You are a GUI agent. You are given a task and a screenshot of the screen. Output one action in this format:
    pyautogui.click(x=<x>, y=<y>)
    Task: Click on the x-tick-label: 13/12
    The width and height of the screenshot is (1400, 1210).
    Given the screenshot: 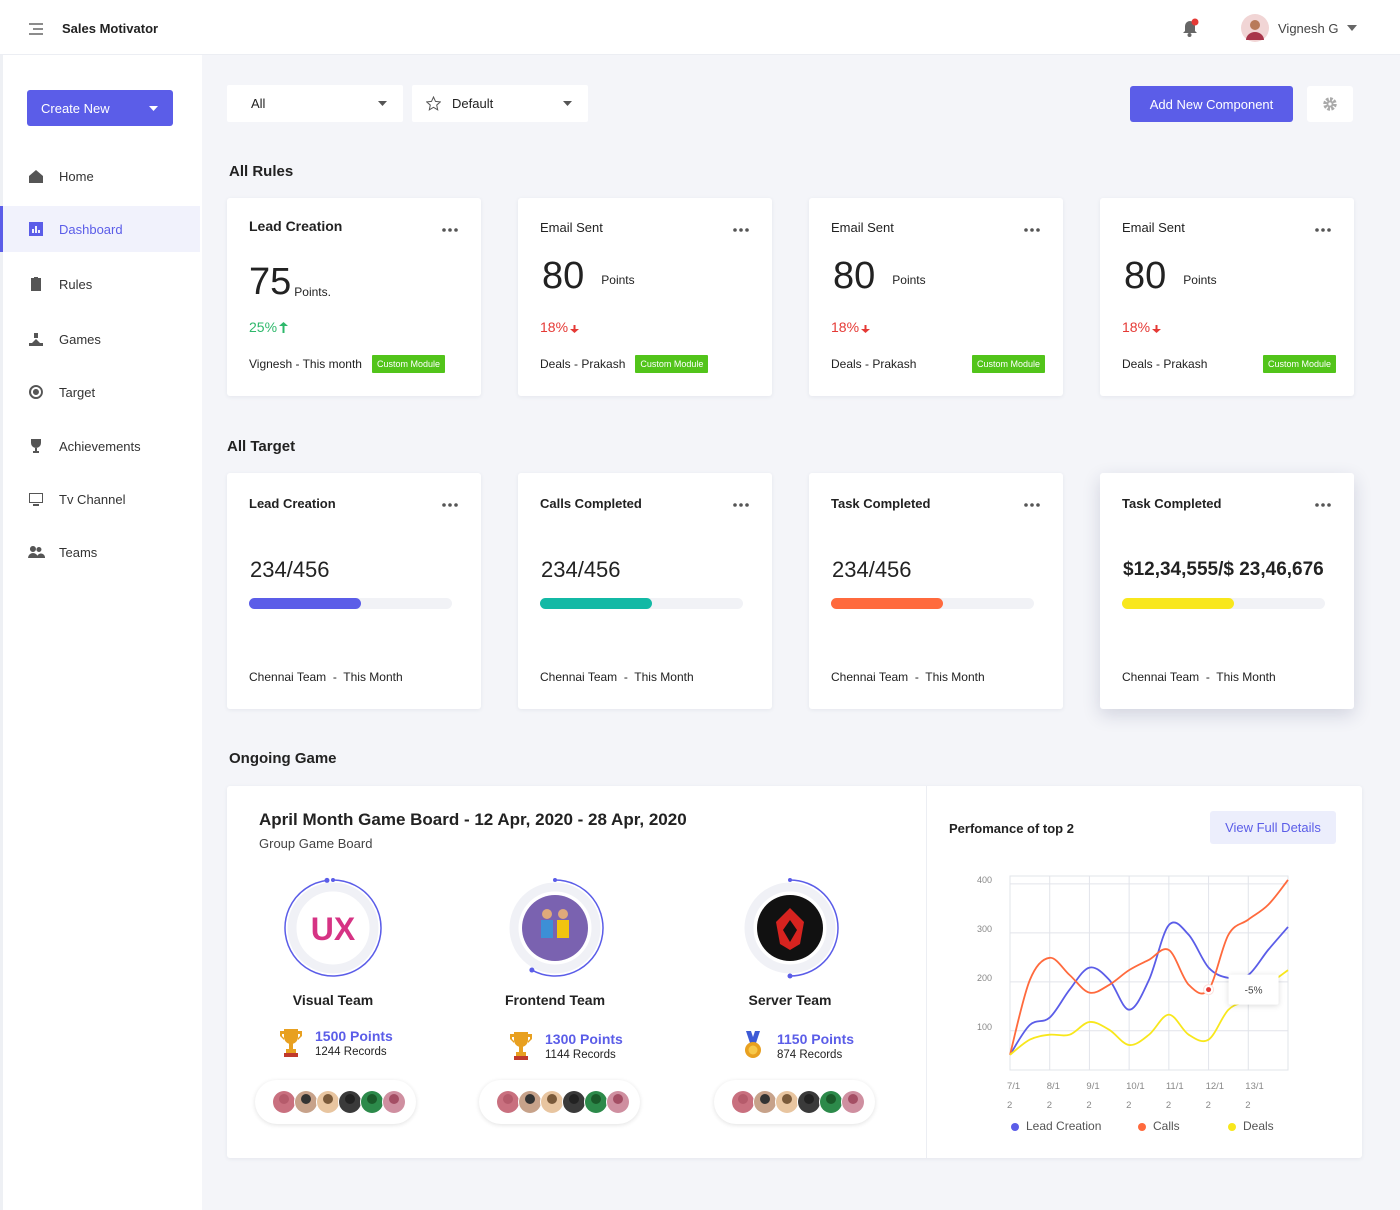 What is the action you would take?
    pyautogui.click(x=1254, y=1096)
    